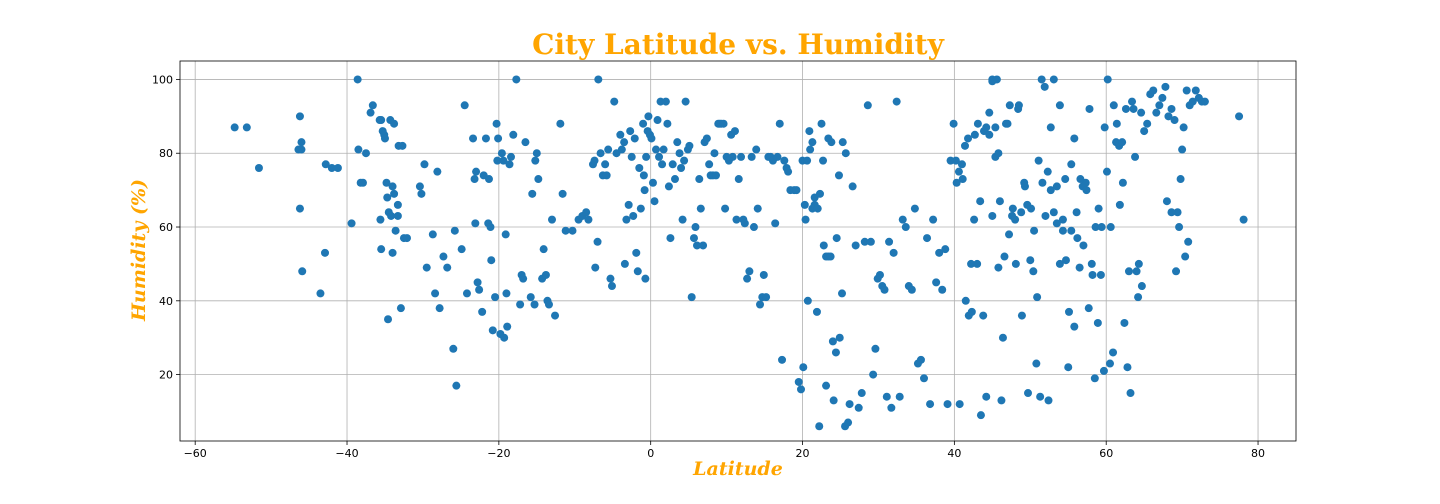 The height and width of the screenshot is (504, 1440). Describe the element at coordinates (139, 250) in the screenshot. I see `y-axis-label: Humidity (%)` at that location.